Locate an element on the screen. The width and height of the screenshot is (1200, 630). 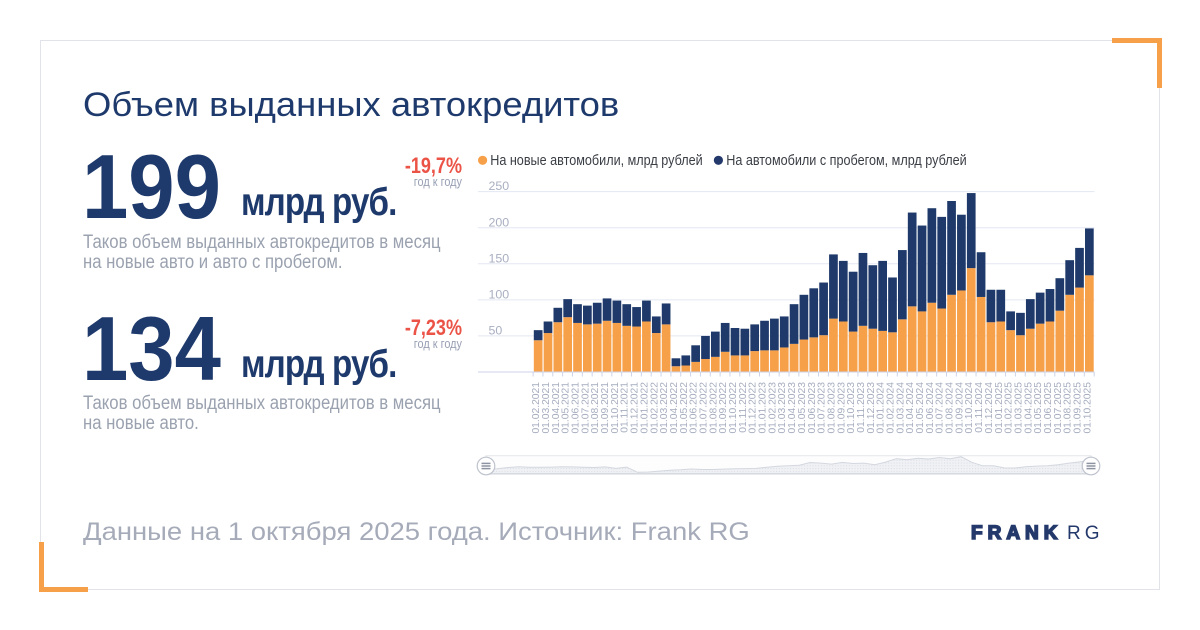
svg-text: 01.08.2024 is located at coordinates (950, 408).